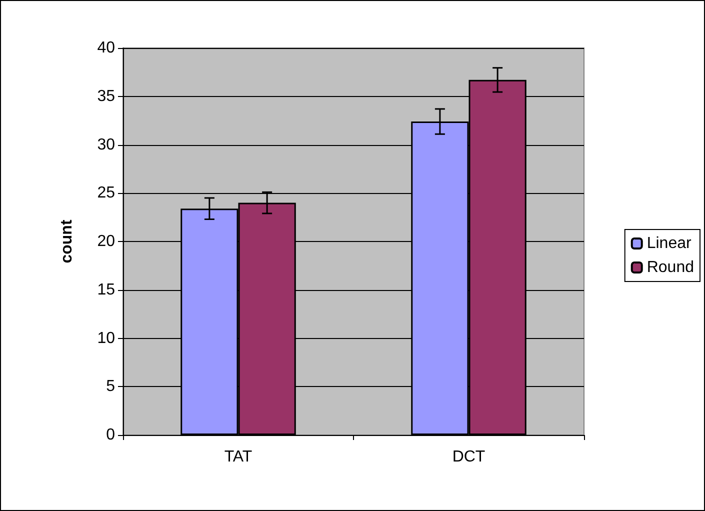  Describe the element at coordinates (670, 267) in the screenshot. I see `legend-label: Round` at that location.